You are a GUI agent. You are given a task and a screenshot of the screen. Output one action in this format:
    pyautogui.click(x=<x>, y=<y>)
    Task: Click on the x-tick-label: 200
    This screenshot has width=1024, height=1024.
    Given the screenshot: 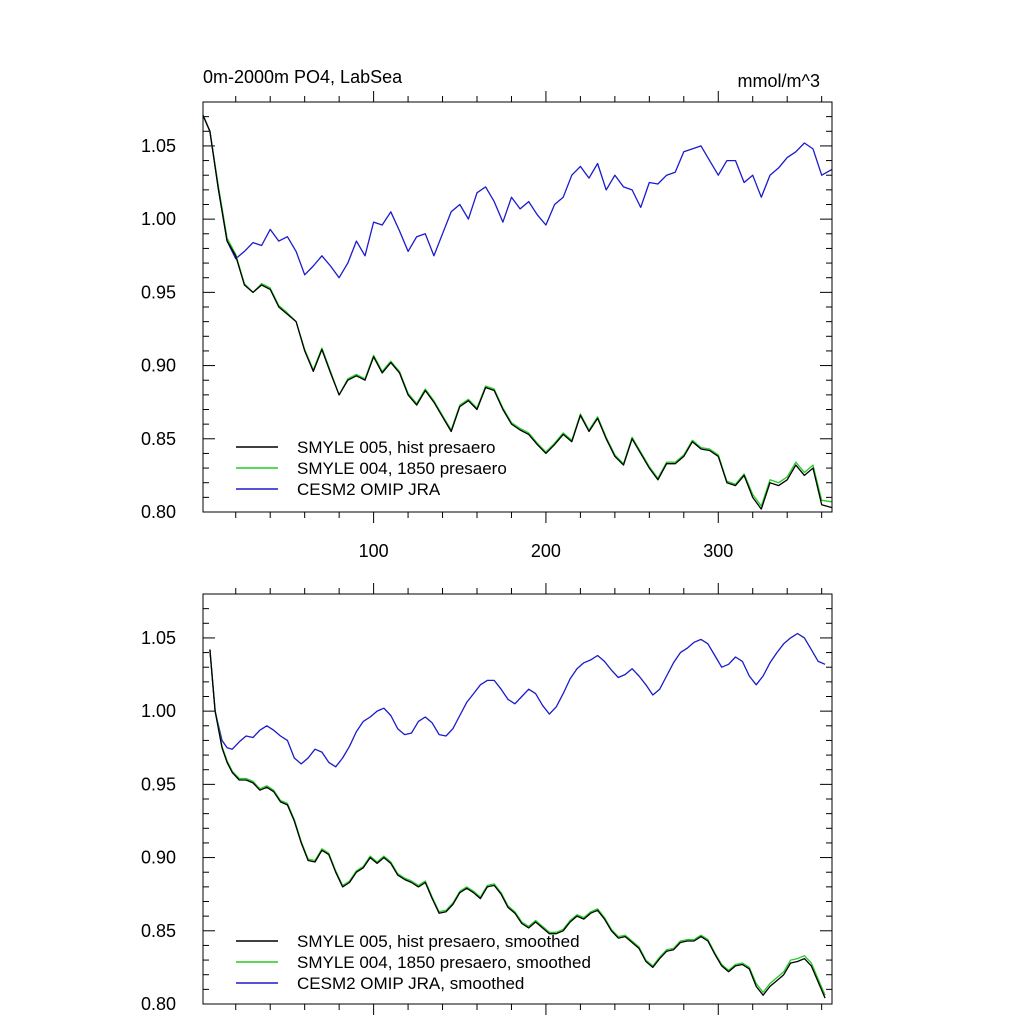 What is the action you would take?
    pyautogui.click(x=546, y=551)
    